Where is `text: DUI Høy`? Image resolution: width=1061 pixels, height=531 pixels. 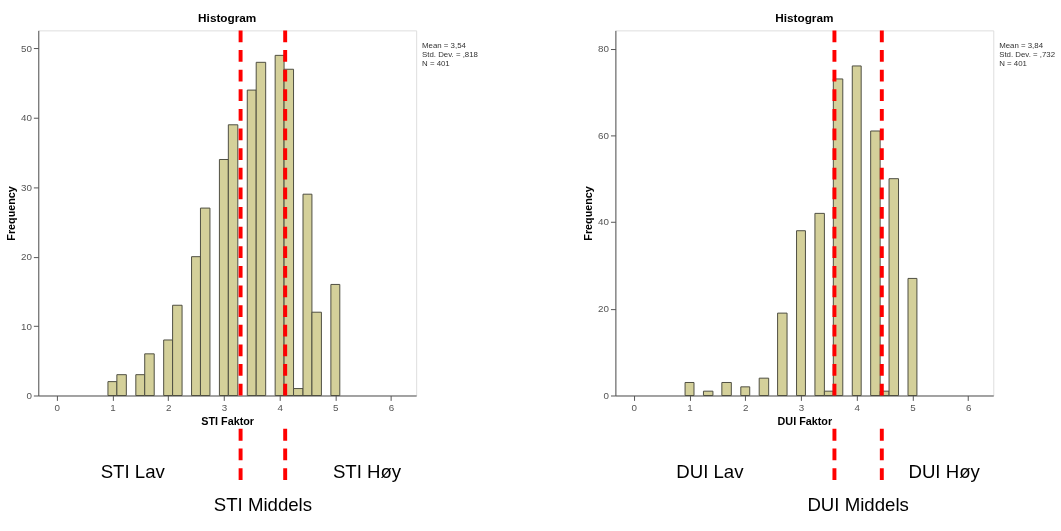
text: DUI Høy is located at coordinates (944, 471).